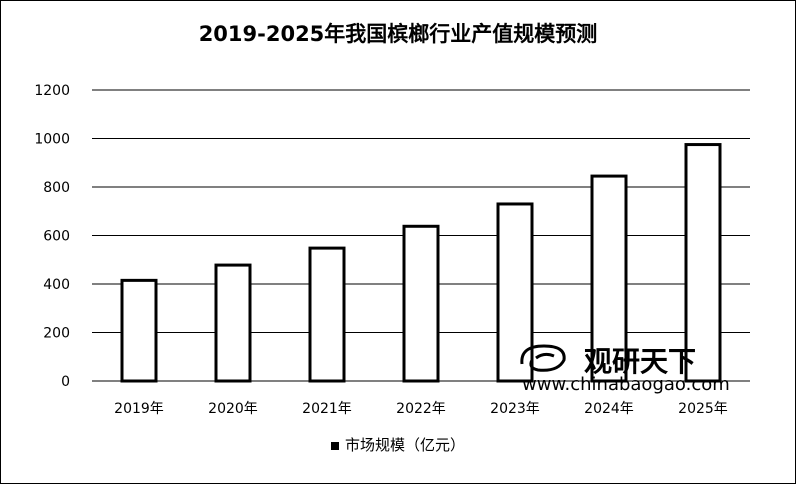  Describe the element at coordinates (65, 382) in the screenshot. I see `y-tick-label: 0` at that location.